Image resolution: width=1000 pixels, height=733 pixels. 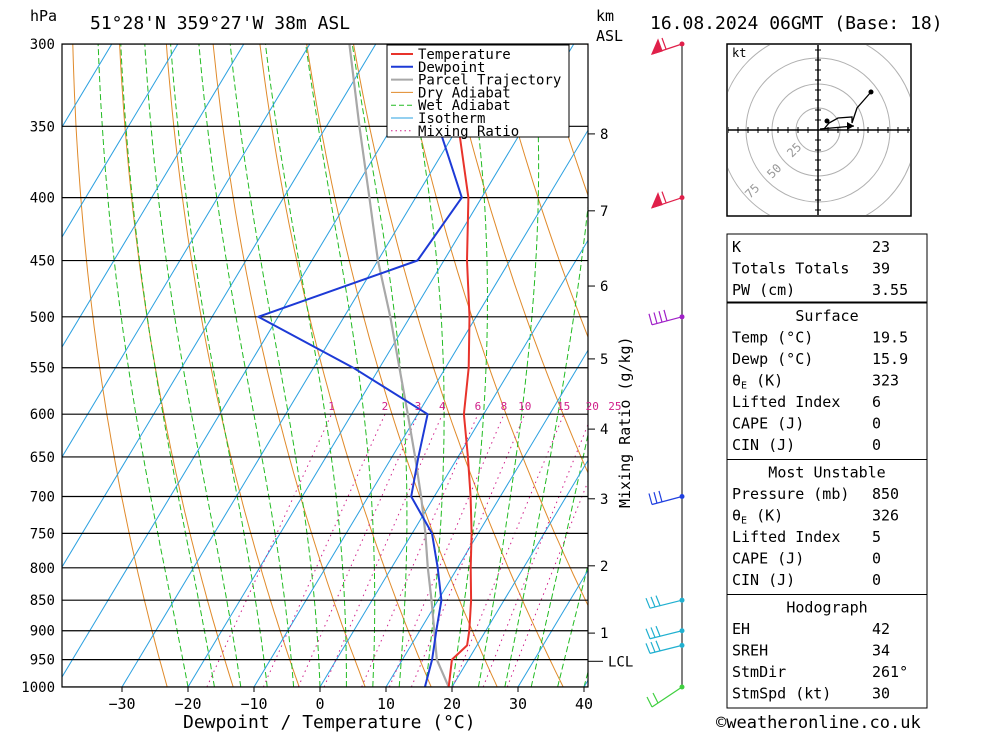 I want to click on temperature-axis: −30 −20 −10 0 10 20 30 40, so click(x=350, y=700).